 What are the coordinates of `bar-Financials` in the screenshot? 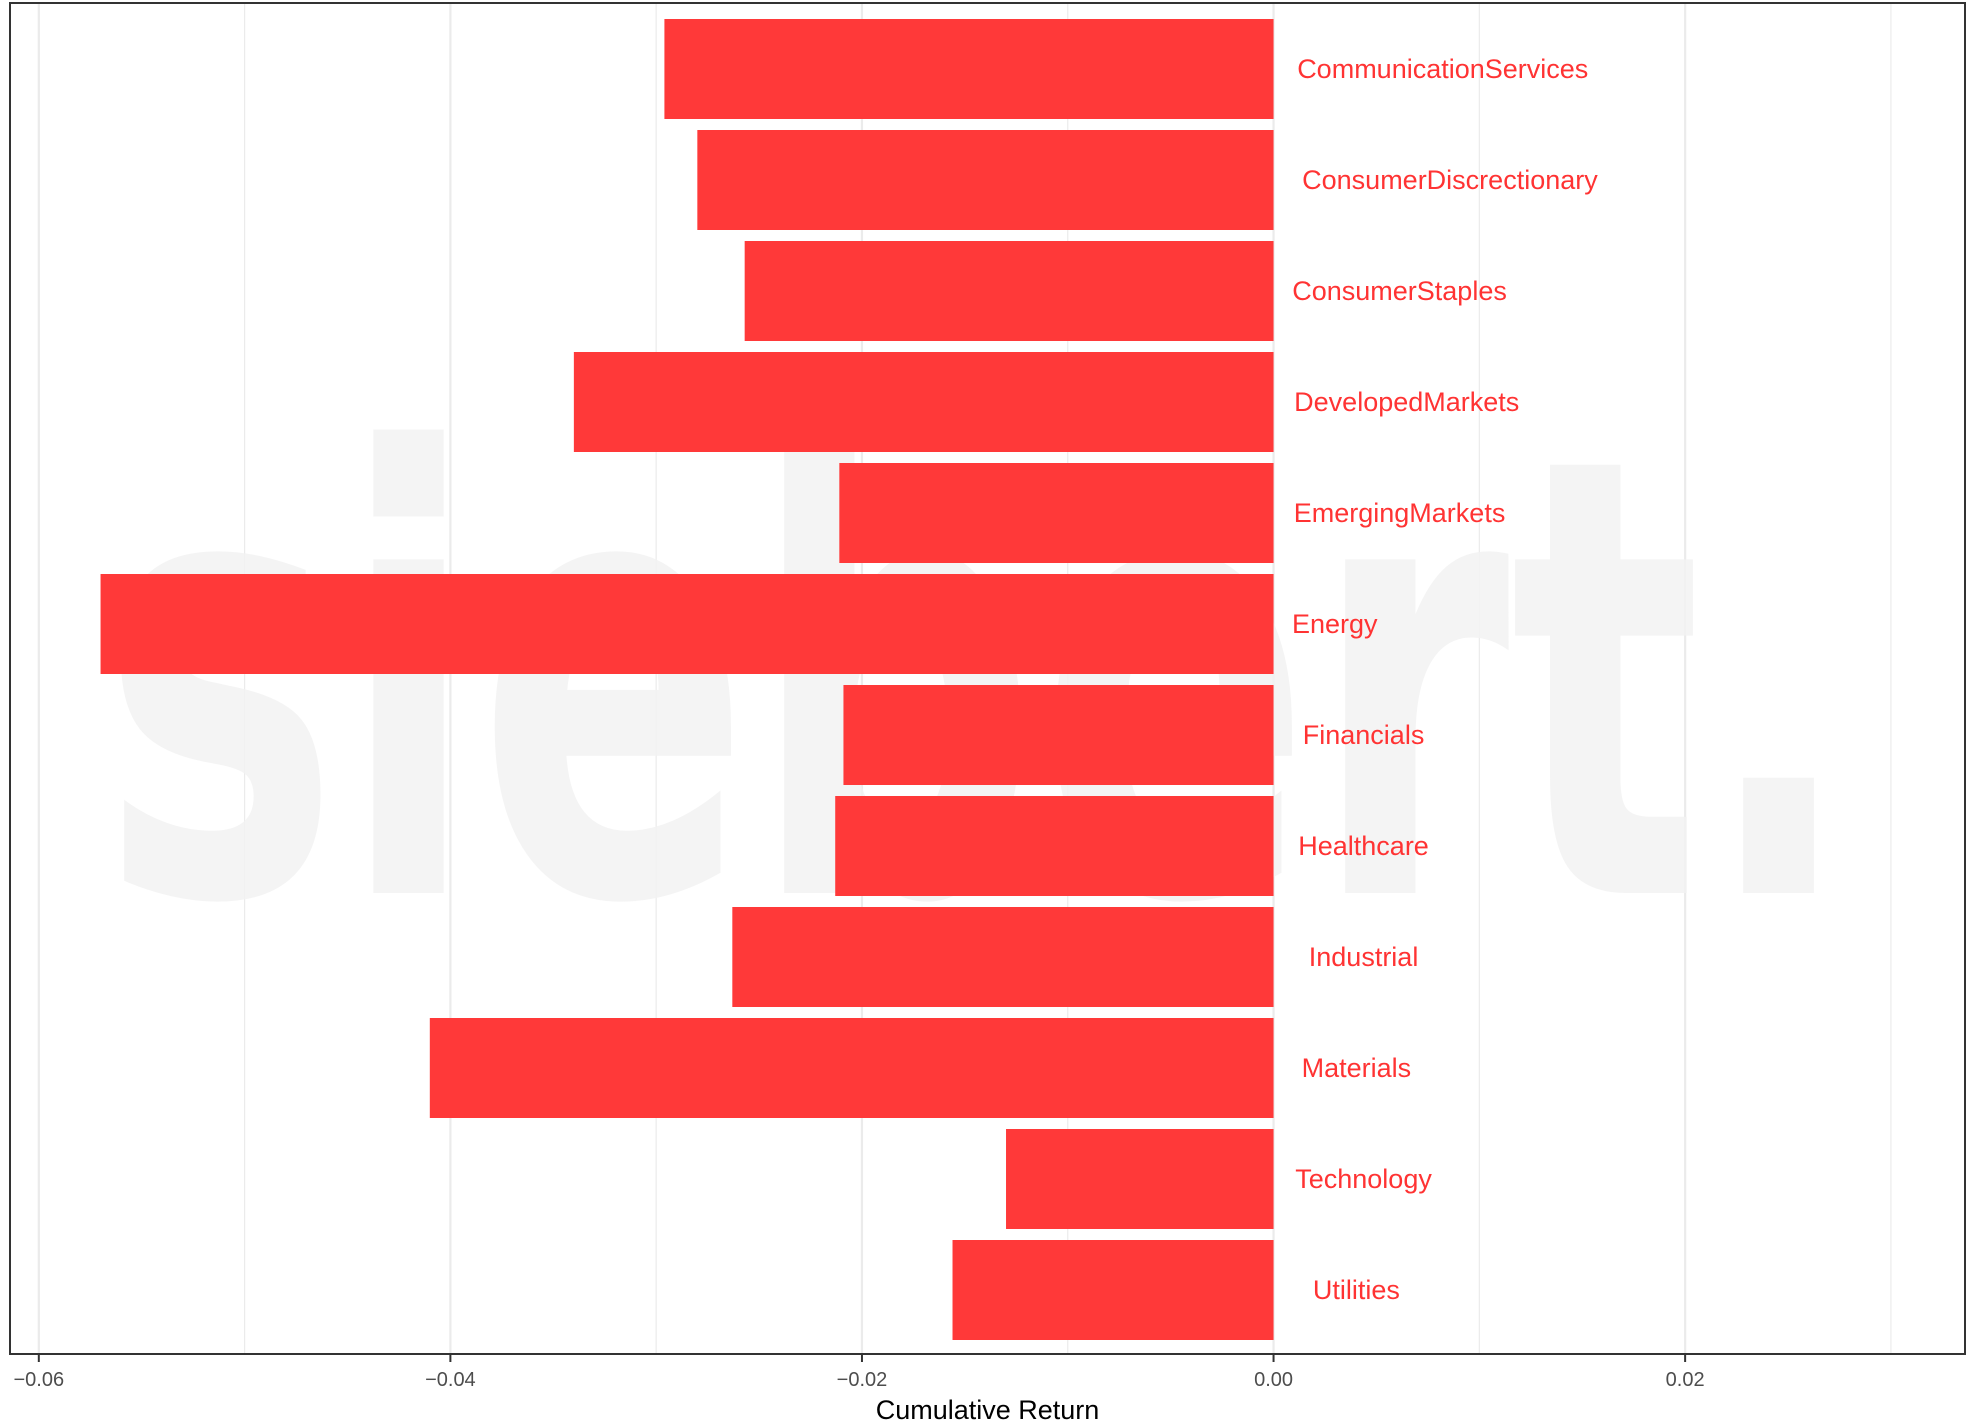 It's located at (1058, 735).